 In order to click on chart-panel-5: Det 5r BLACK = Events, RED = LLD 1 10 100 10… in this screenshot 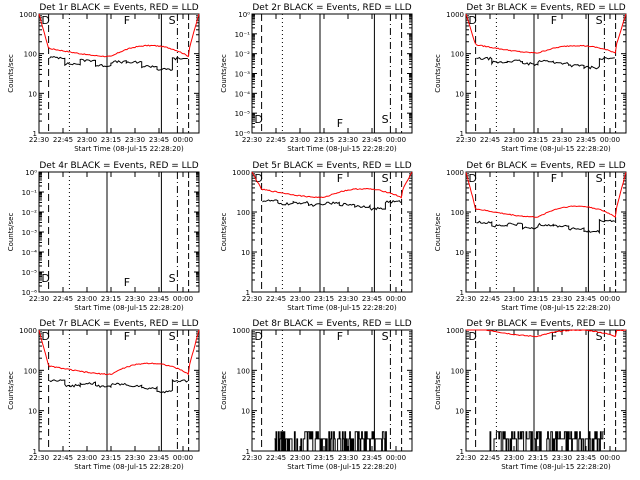, I will do `click(316, 236)`.